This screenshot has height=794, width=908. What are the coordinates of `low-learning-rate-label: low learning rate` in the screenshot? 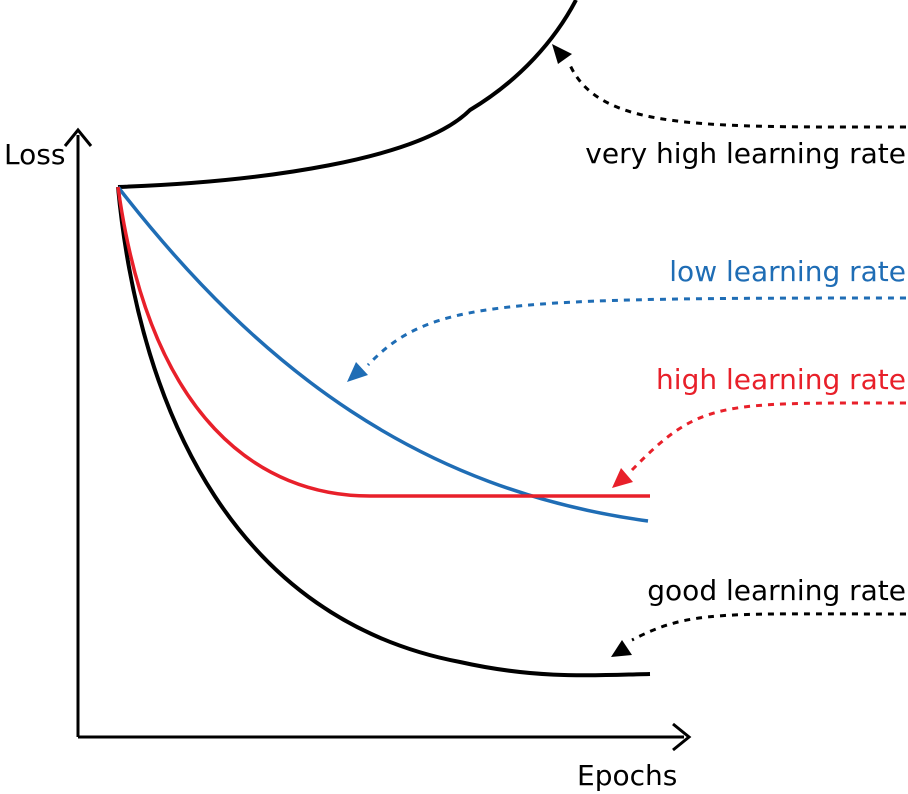 It's located at (787, 271).